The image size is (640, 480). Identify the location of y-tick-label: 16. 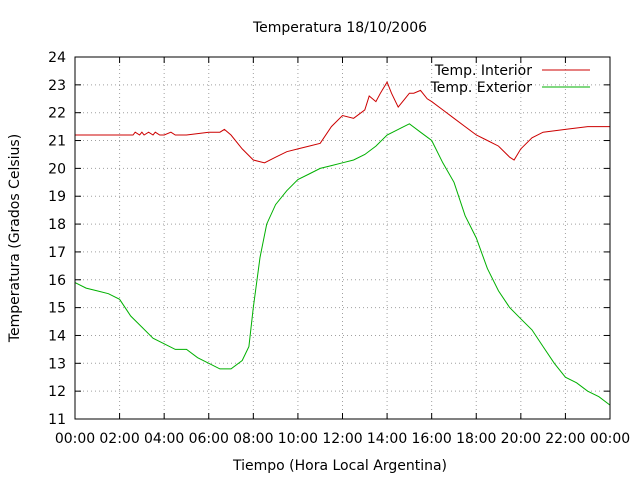
(57, 281).